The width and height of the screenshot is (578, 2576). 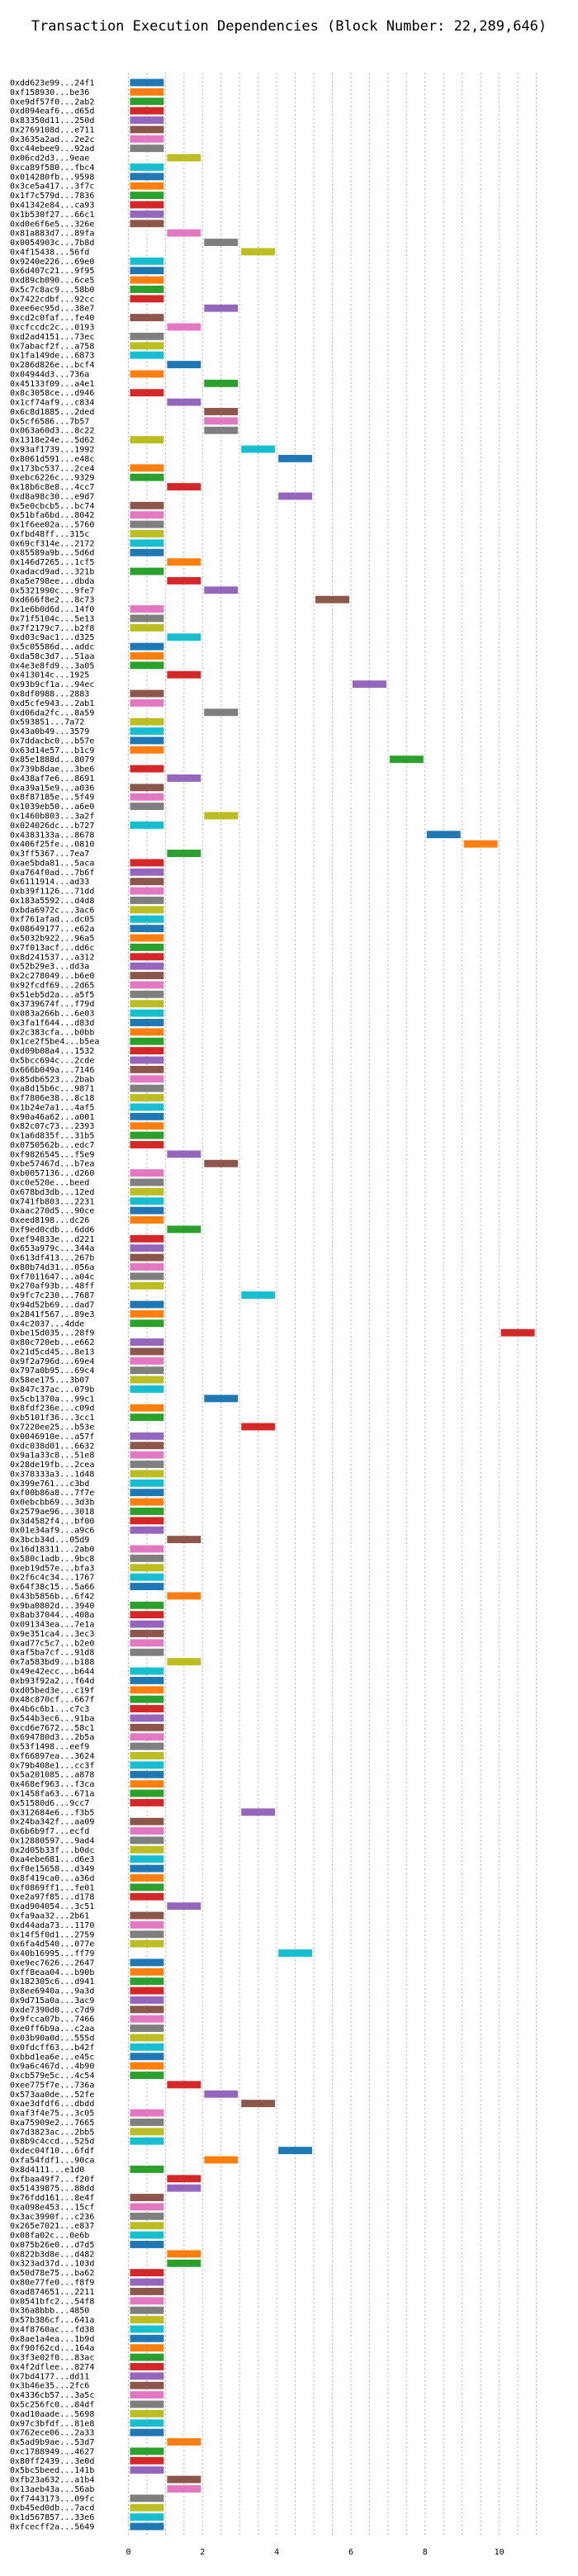 I want to click on y-tick-label: 0x5cb1370a...99c1, so click(x=52, y=1399).